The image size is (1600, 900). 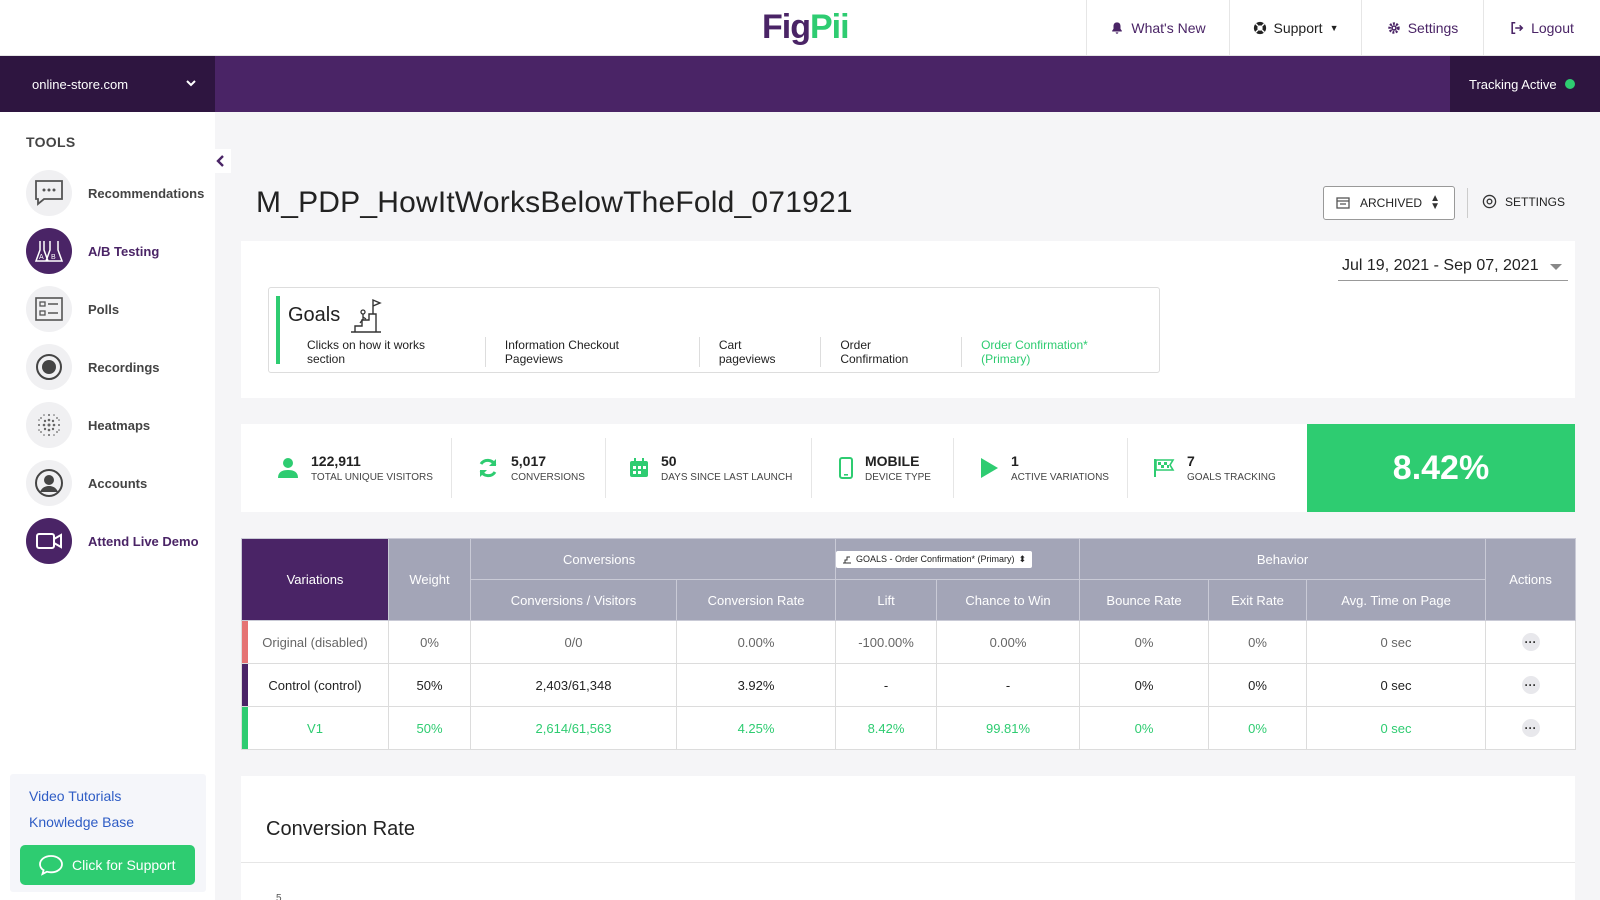 I want to click on sidebar-item-label: Polls, so click(x=104, y=309).